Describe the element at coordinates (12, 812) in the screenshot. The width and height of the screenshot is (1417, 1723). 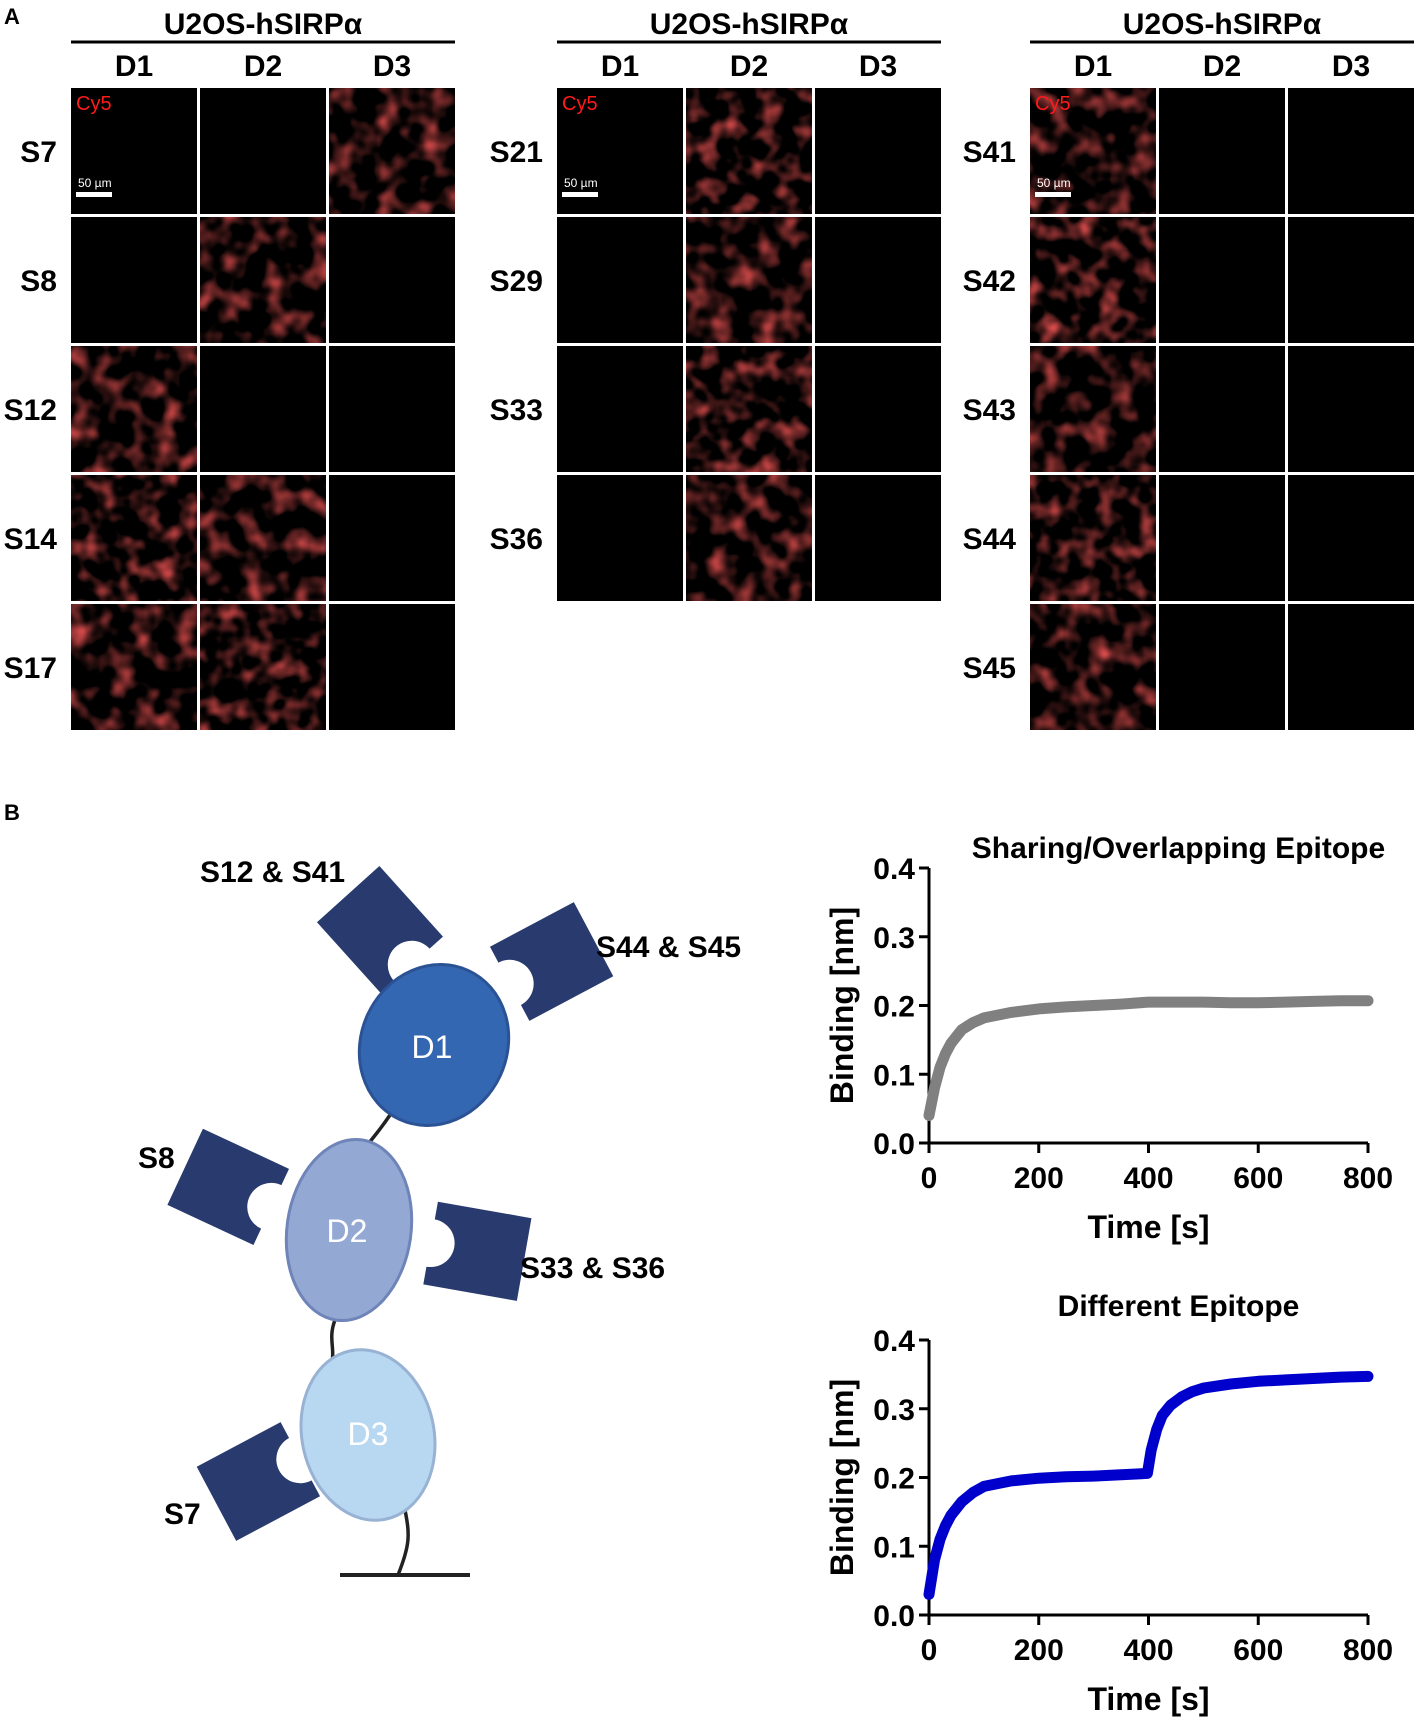
I see `panel-b-label: B` at that location.